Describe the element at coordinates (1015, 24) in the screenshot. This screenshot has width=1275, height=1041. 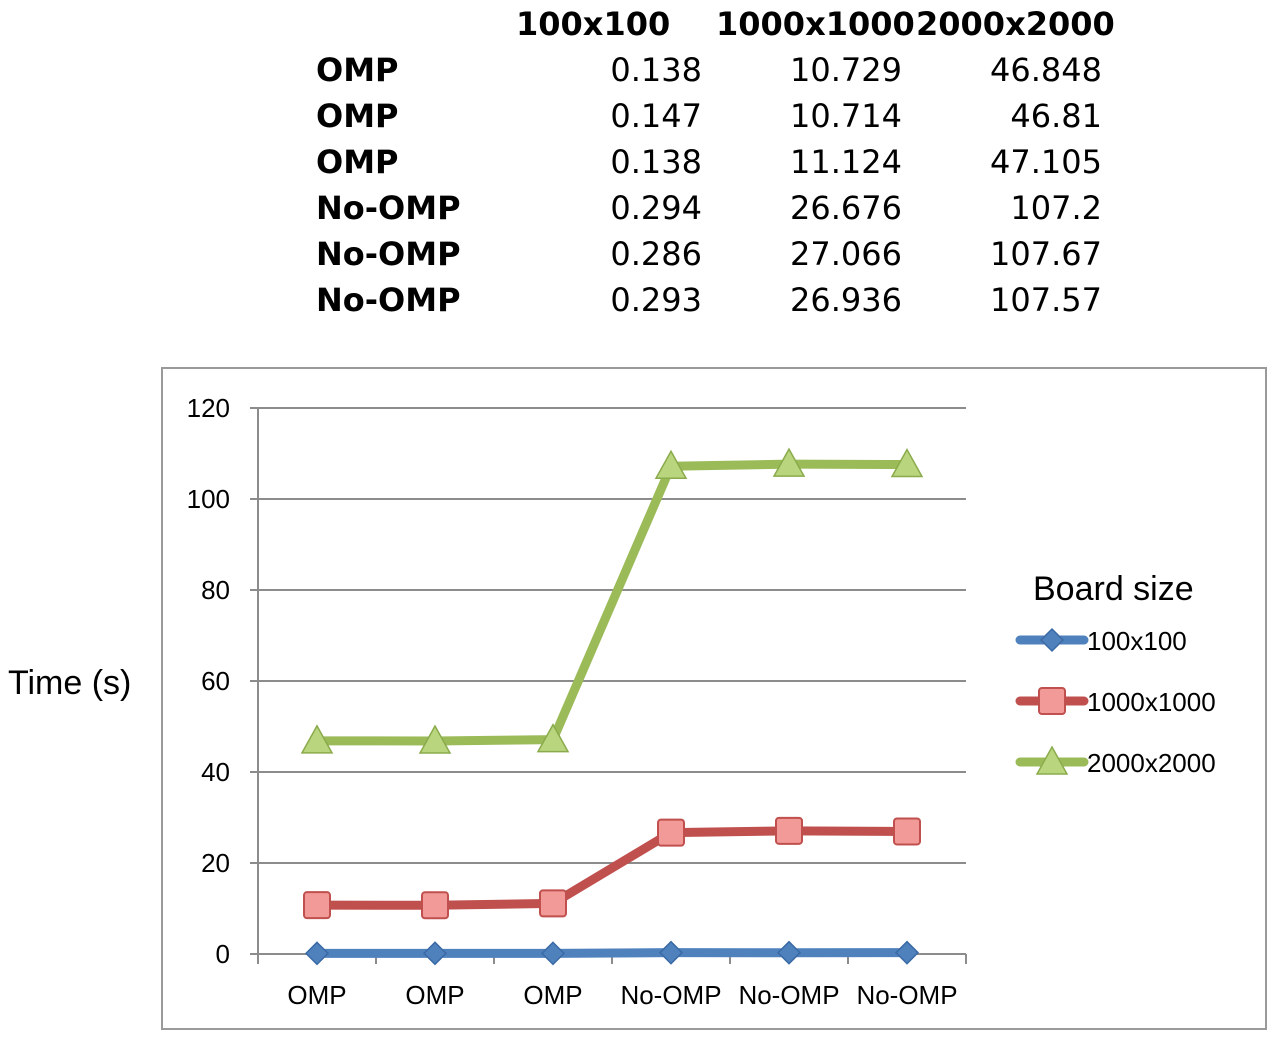
I see `table-column-header: 2000x2000` at that location.